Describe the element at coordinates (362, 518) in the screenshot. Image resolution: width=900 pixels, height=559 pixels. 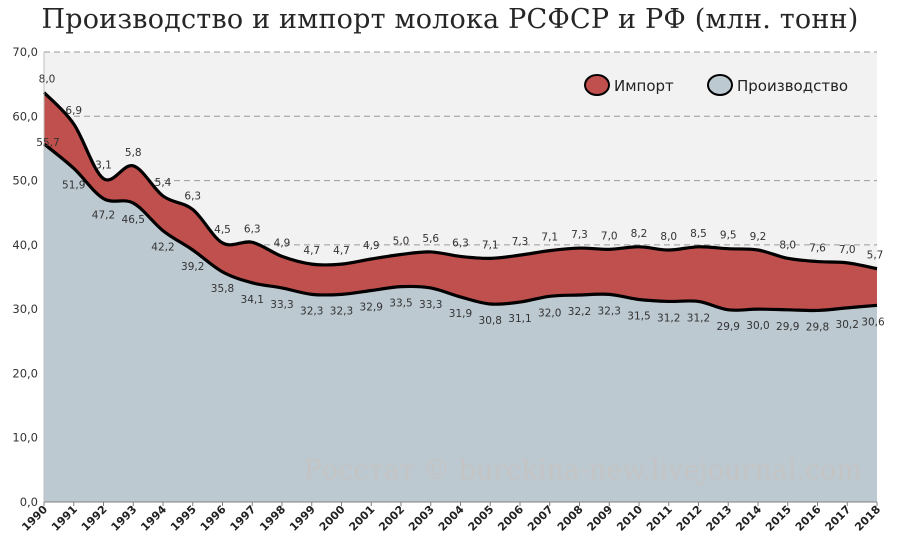
I see `x-tick-label: 2001` at that location.